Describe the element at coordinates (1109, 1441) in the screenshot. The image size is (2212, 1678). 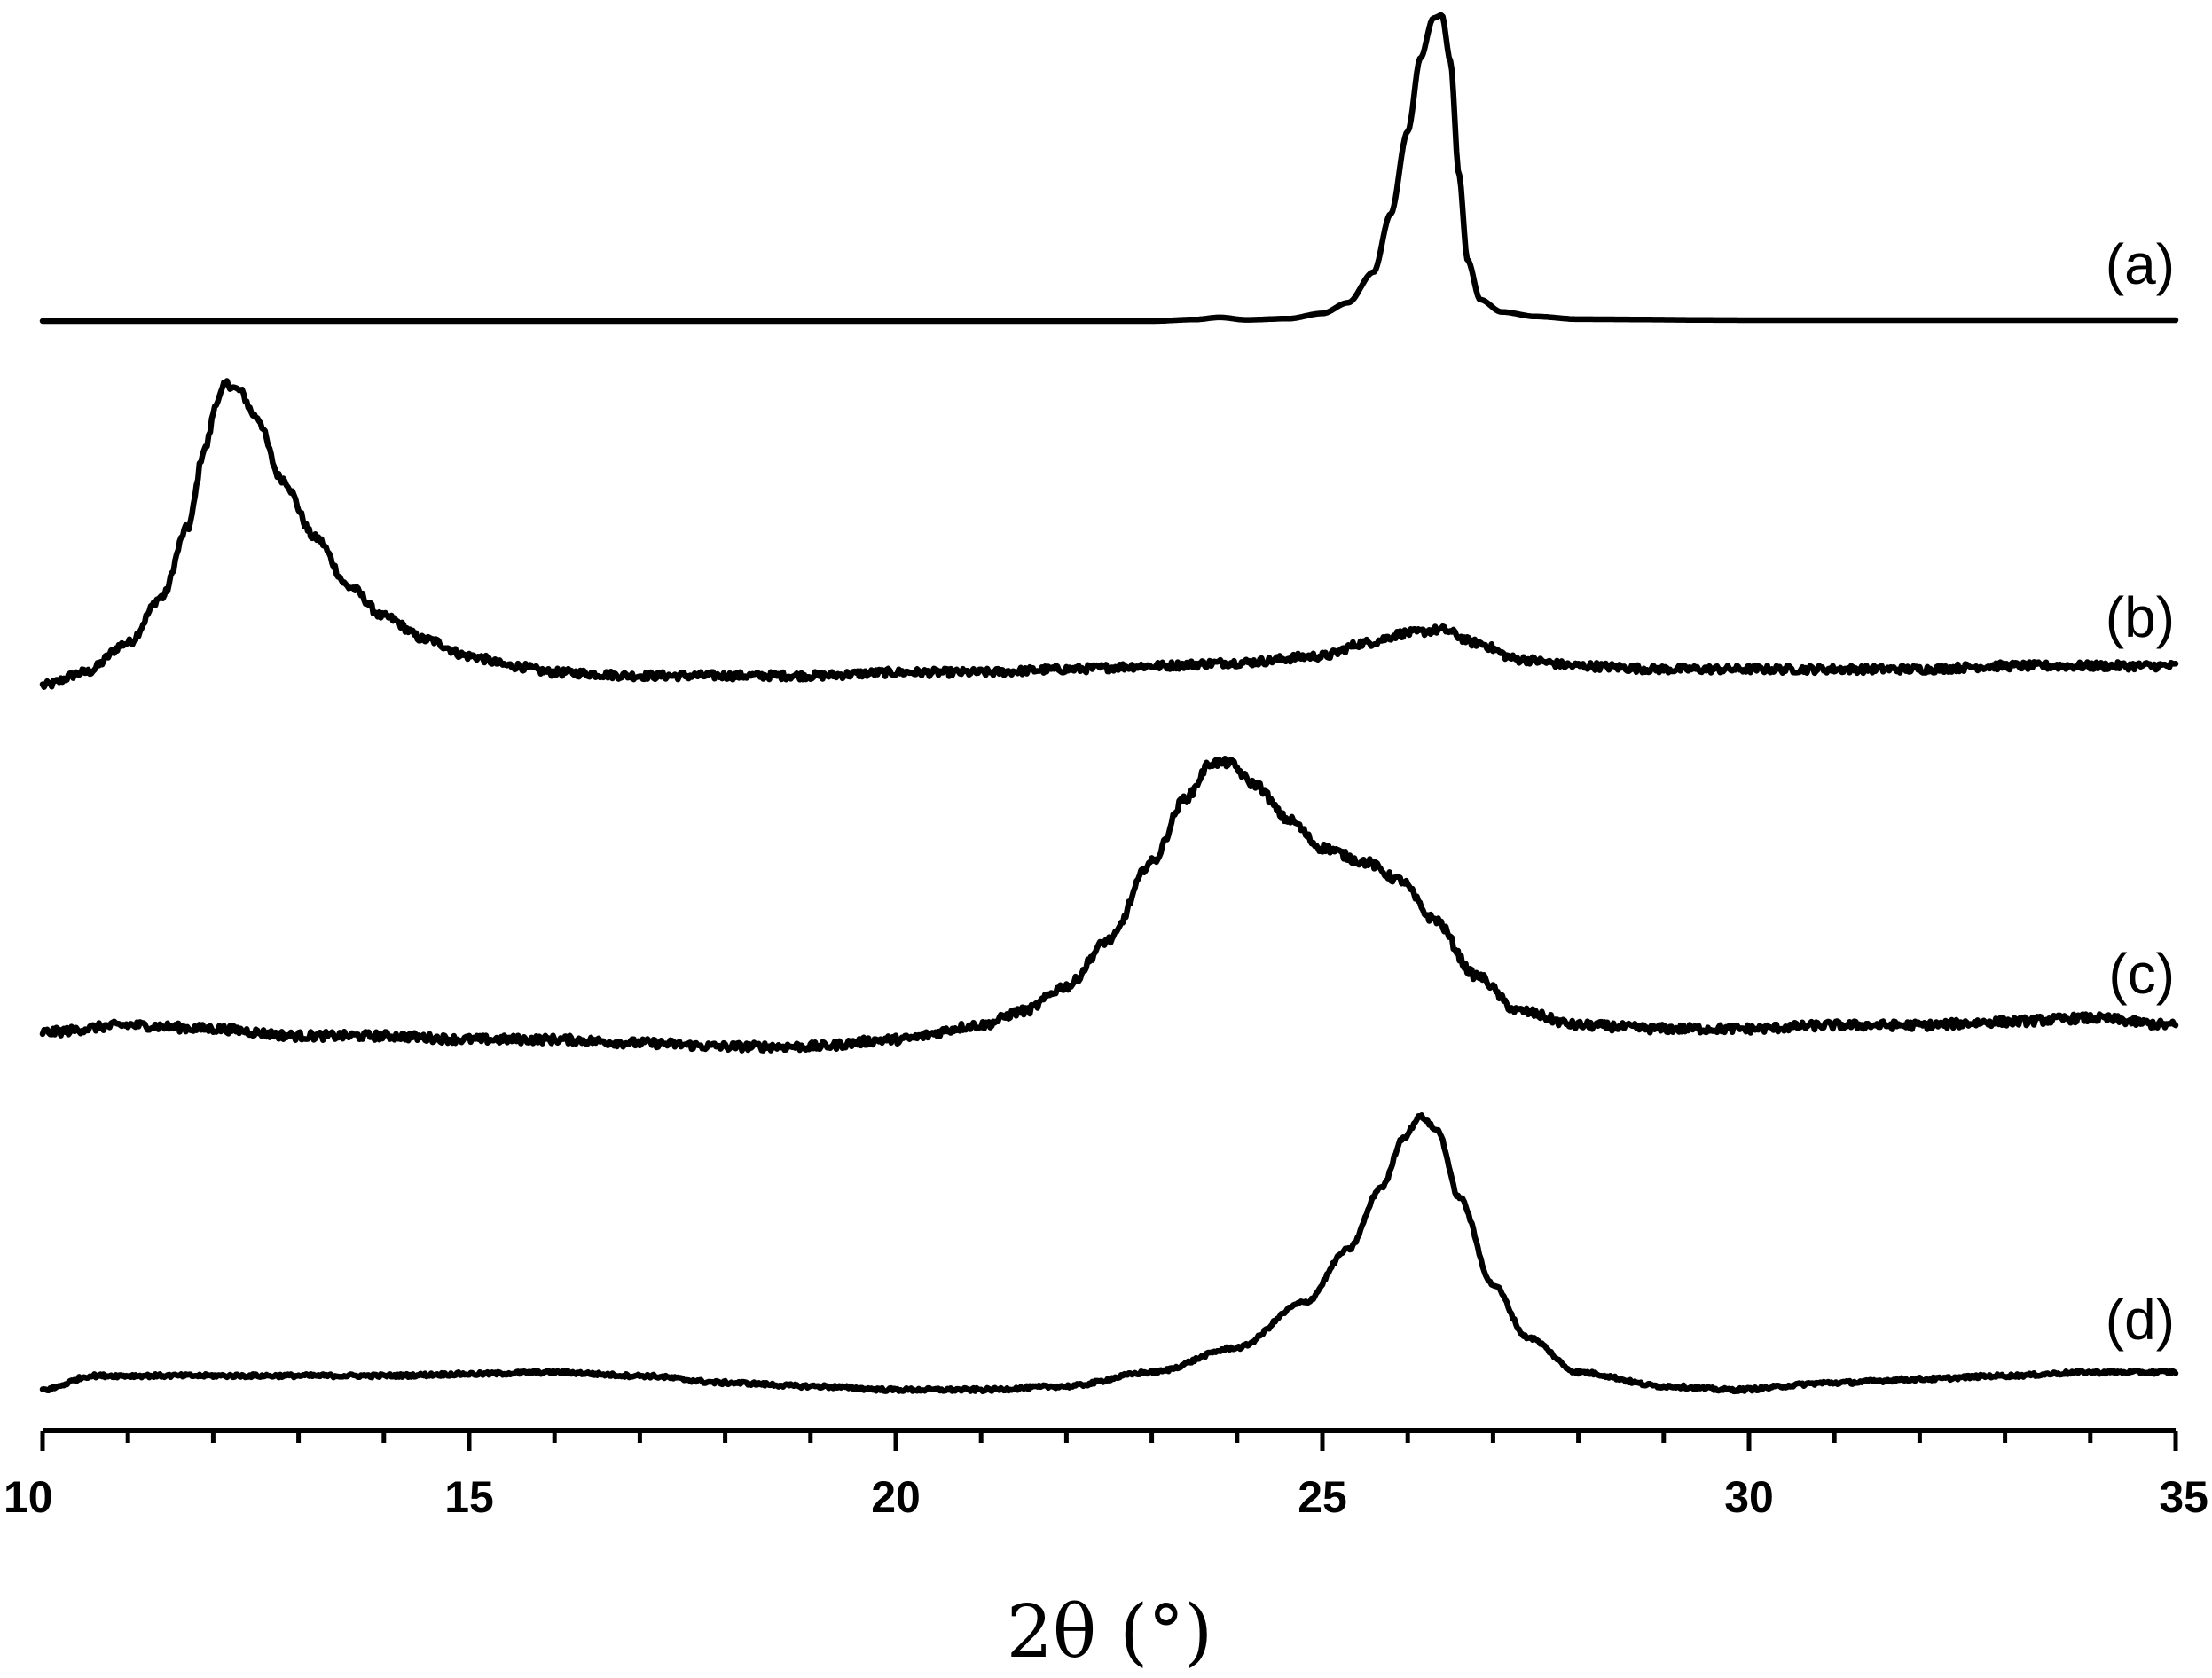
I see `x-axis-ticks` at that location.